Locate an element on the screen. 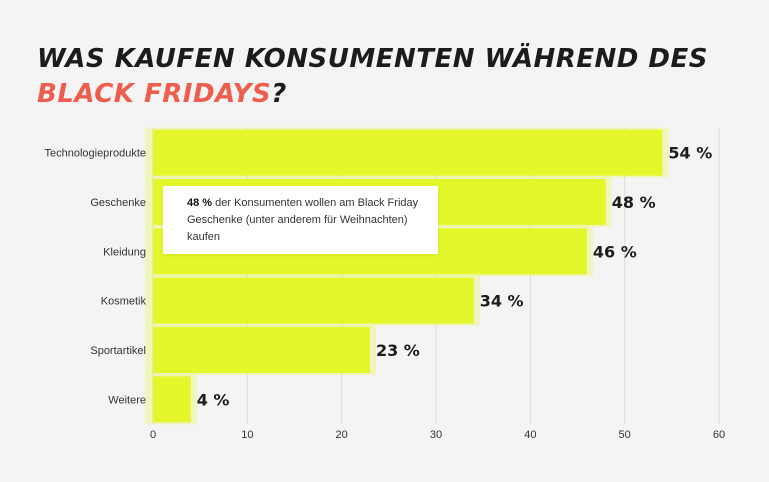  category-label-4: Sportartikel is located at coordinates (118, 351).